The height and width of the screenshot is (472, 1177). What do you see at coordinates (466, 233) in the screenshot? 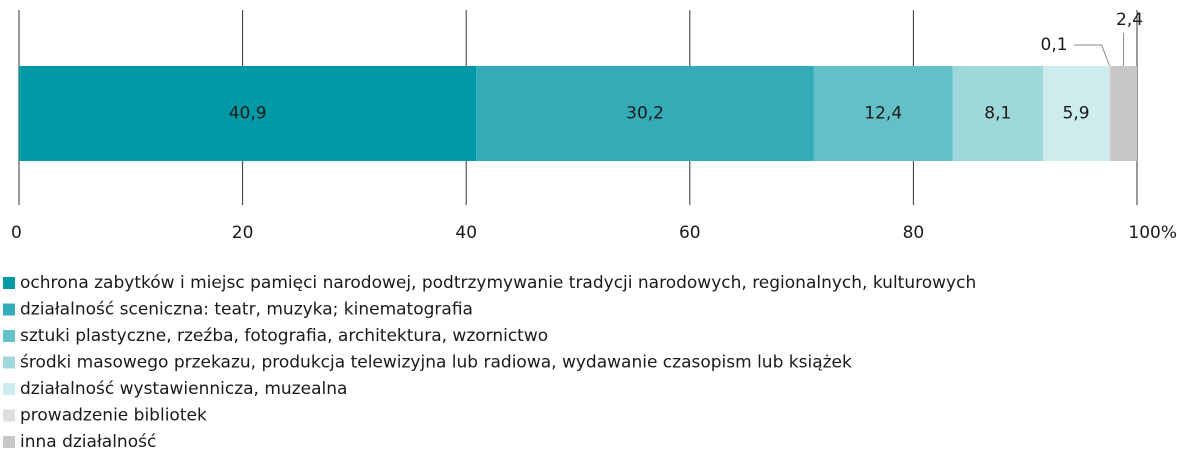
I see `x-tick-label: 40` at bounding box center [466, 233].